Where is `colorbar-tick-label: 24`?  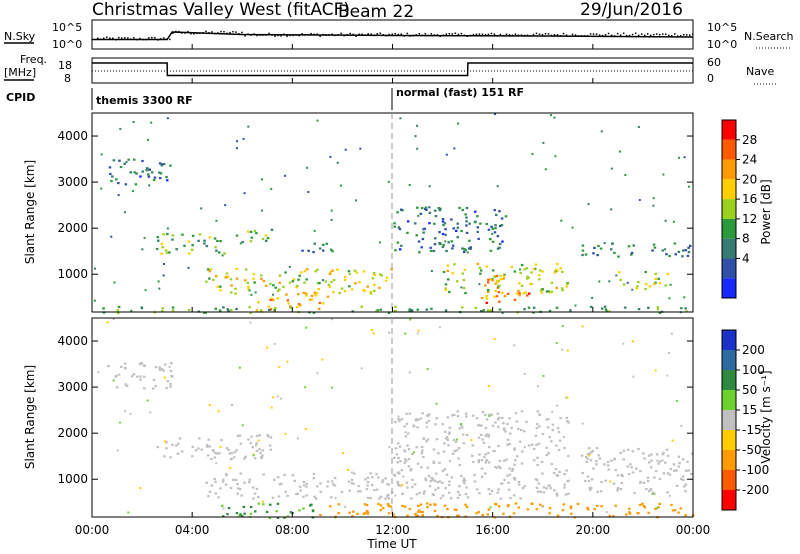
colorbar-tick-label: 24 is located at coordinates (749, 160).